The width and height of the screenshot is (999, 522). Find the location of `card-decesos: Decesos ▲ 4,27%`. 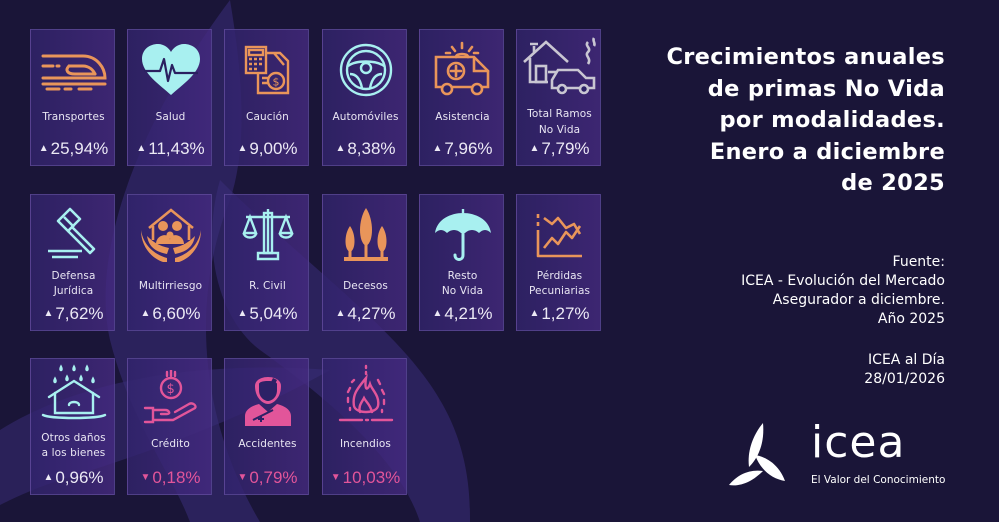

card-decesos: Decesos ▲ 4,27% is located at coordinates (364, 262).